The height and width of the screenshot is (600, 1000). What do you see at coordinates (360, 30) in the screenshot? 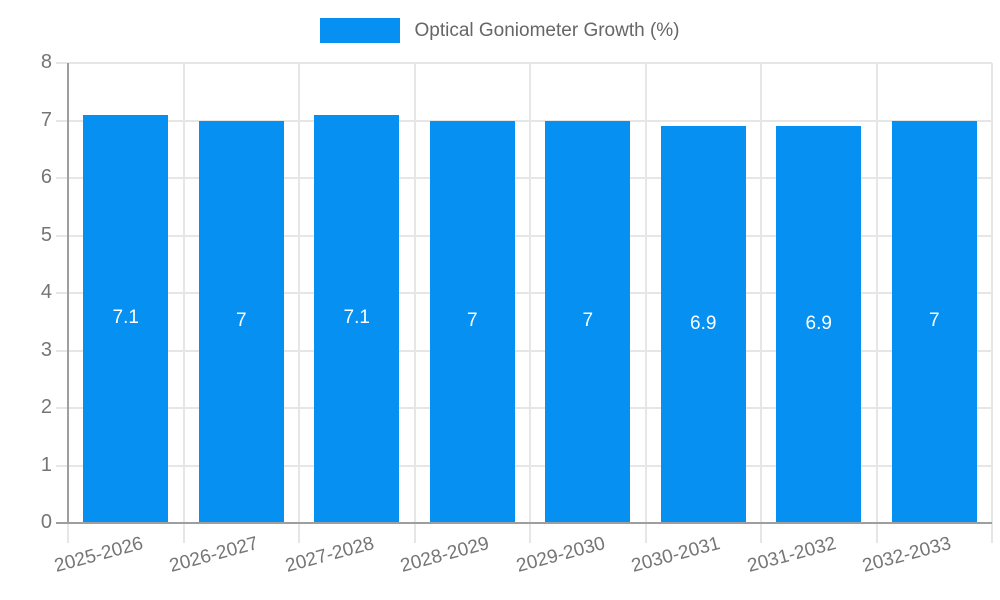
I see `legend-swatch` at bounding box center [360, 30].